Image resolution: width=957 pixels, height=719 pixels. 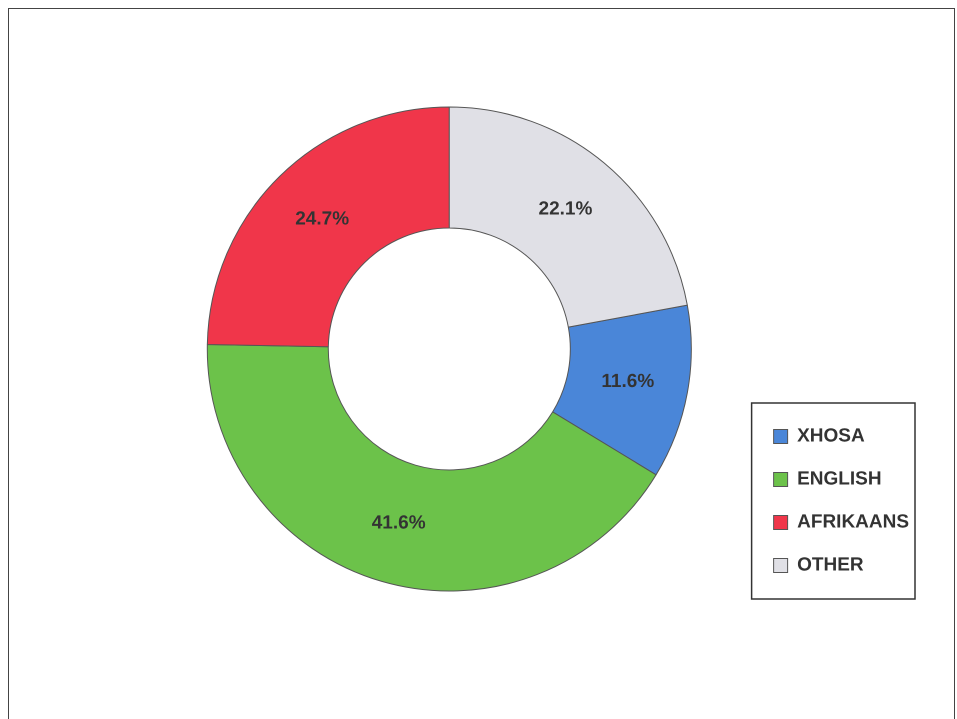 What do you see at coordinates (627, 381) in the screenshot?
I see `data-label: 11.6%` at bounding box center [627, 381].